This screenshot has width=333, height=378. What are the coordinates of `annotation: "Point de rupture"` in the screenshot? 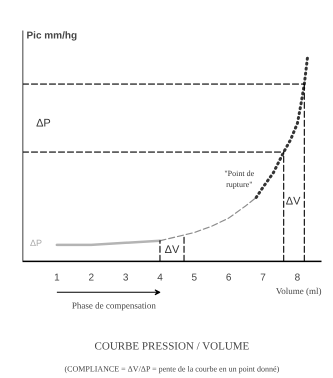 It's located at (239, 179).